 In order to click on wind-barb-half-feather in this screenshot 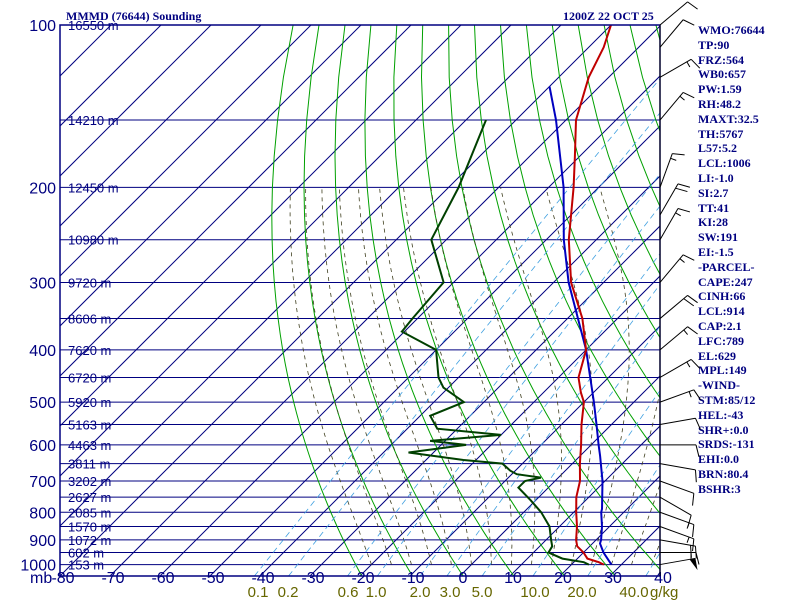, I will do `click(688, 64)`.